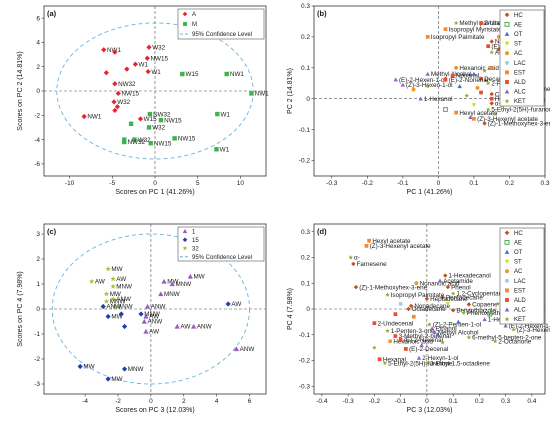  I want to click on point-label: (Z)-3-Hexen-1-ol, so click(533, 330).